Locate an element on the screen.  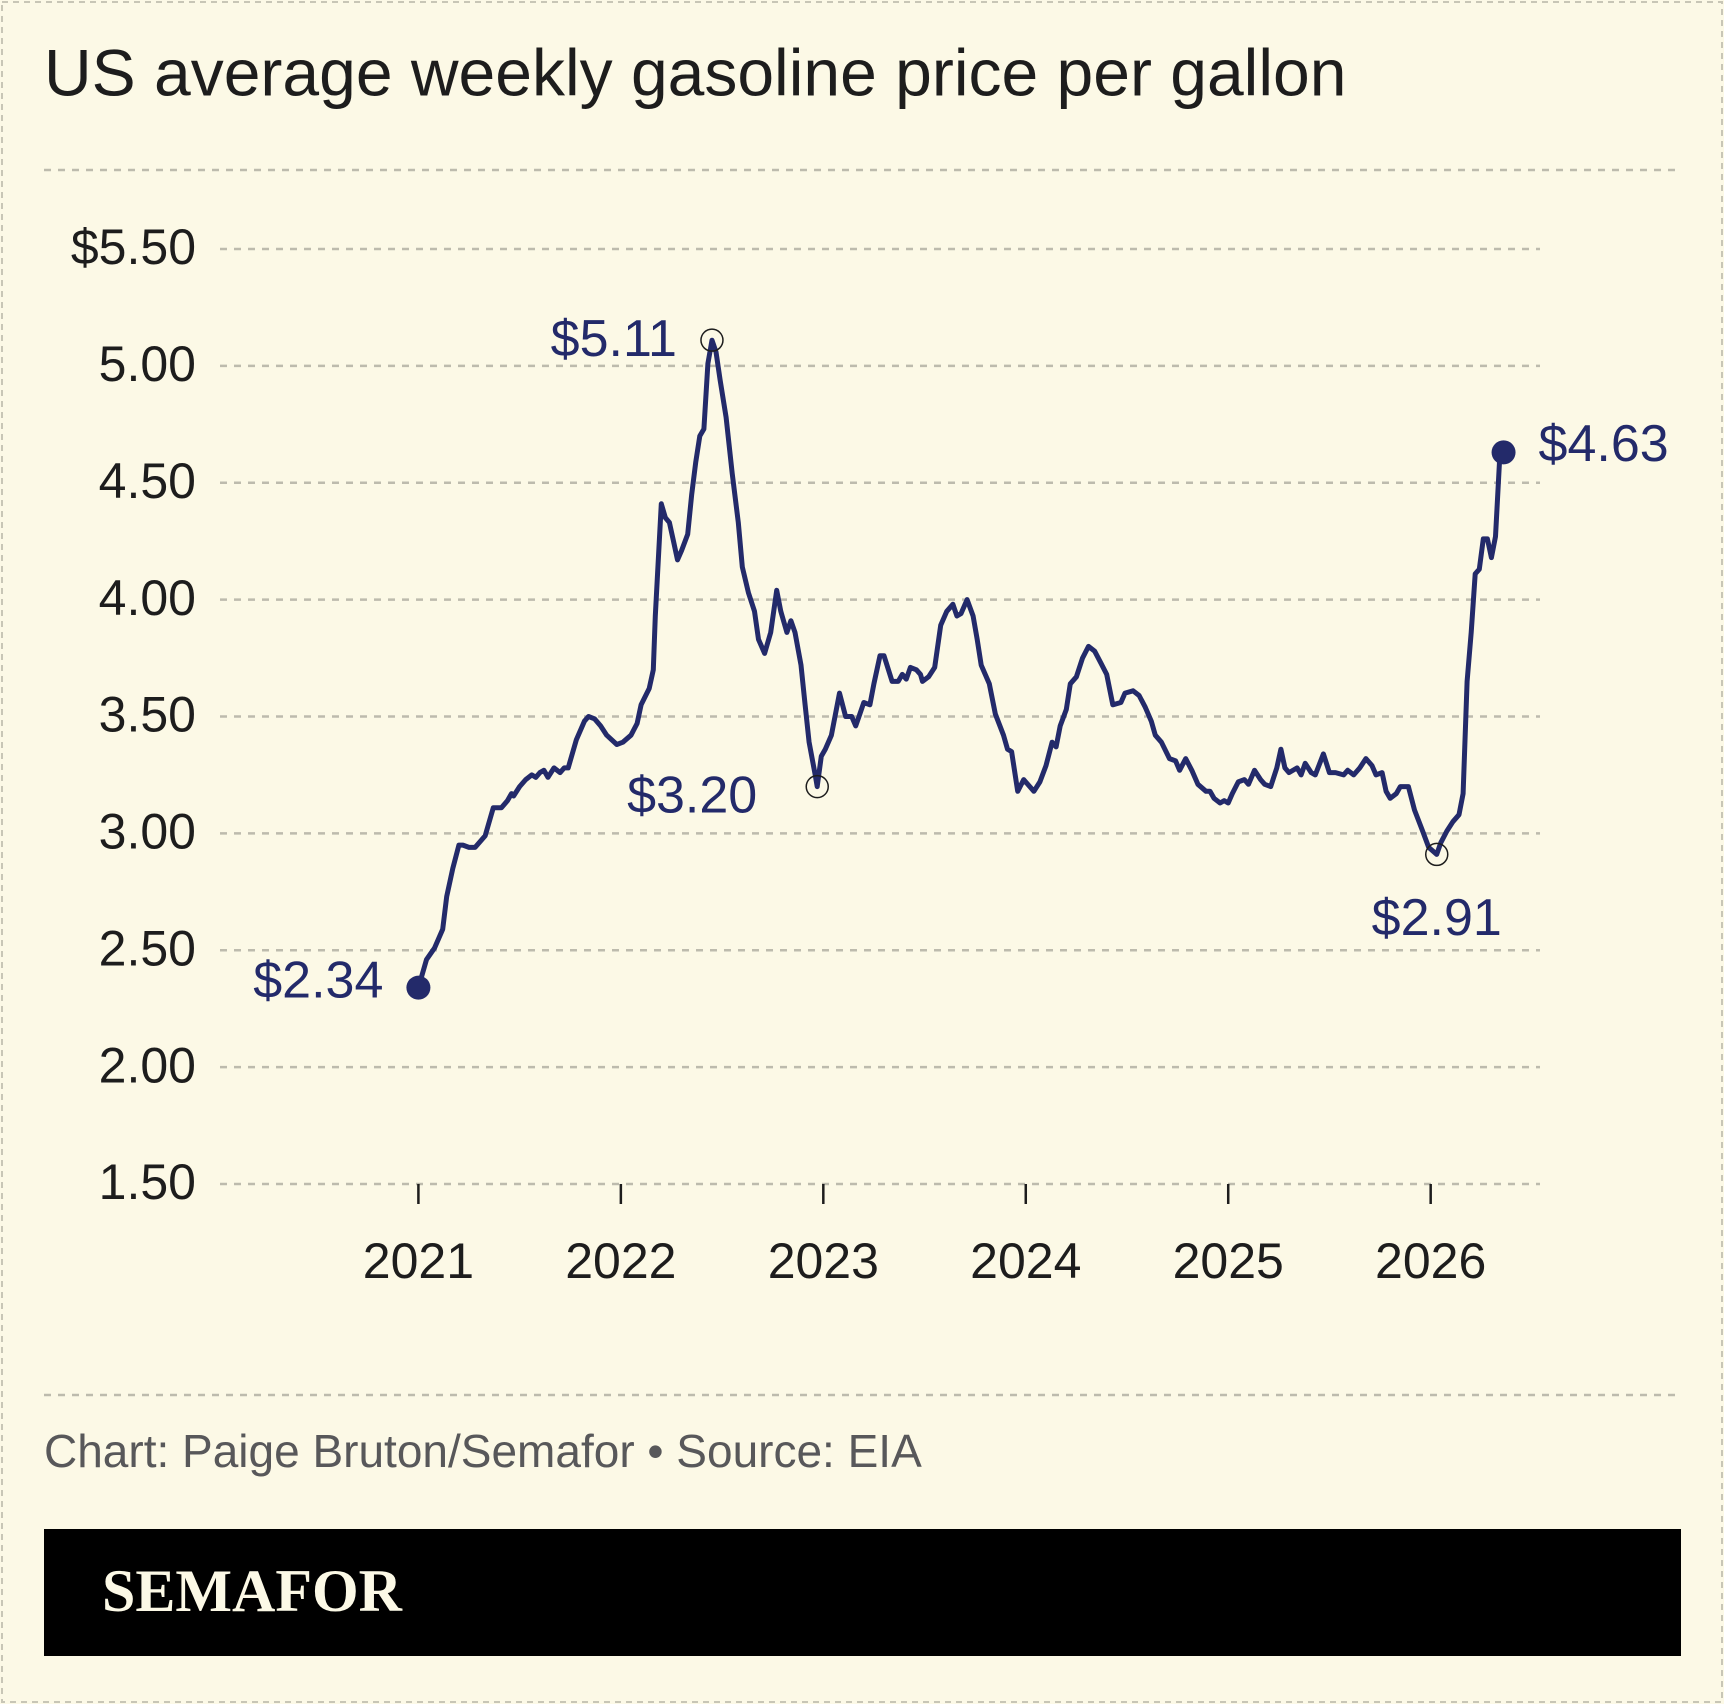
y-tick-label: 4.50 is located at coordinates (147, 481).